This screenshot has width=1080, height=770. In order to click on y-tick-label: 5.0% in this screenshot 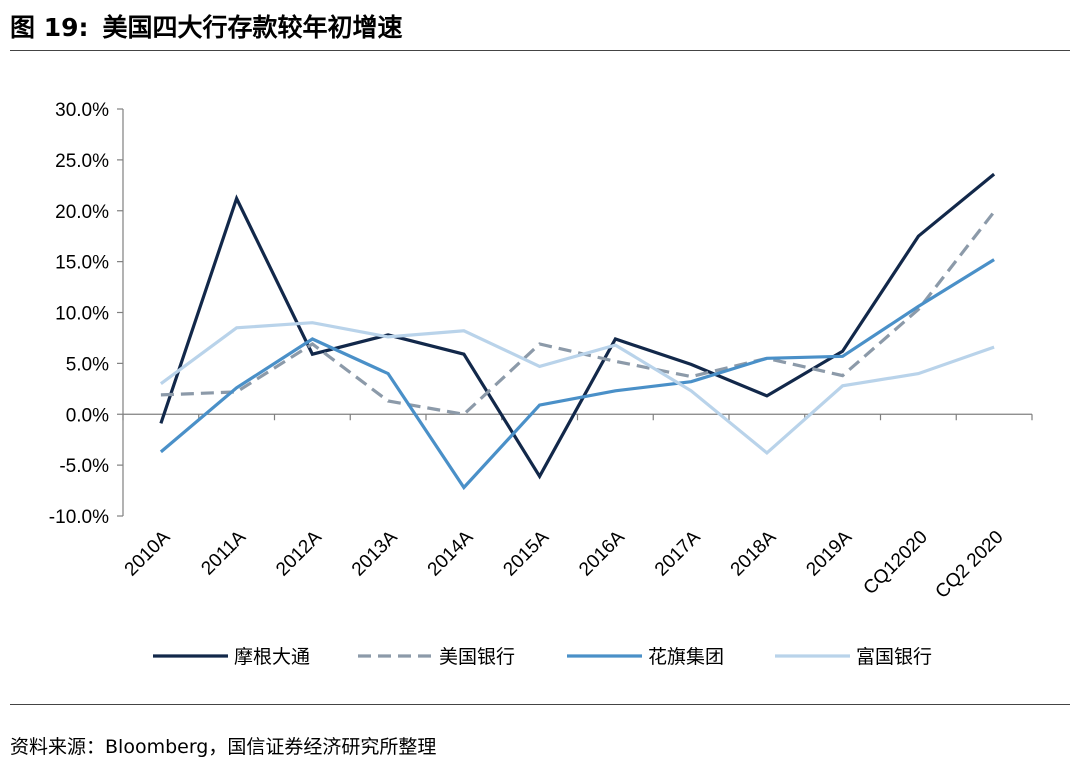, I will do `click(87, 364)`.